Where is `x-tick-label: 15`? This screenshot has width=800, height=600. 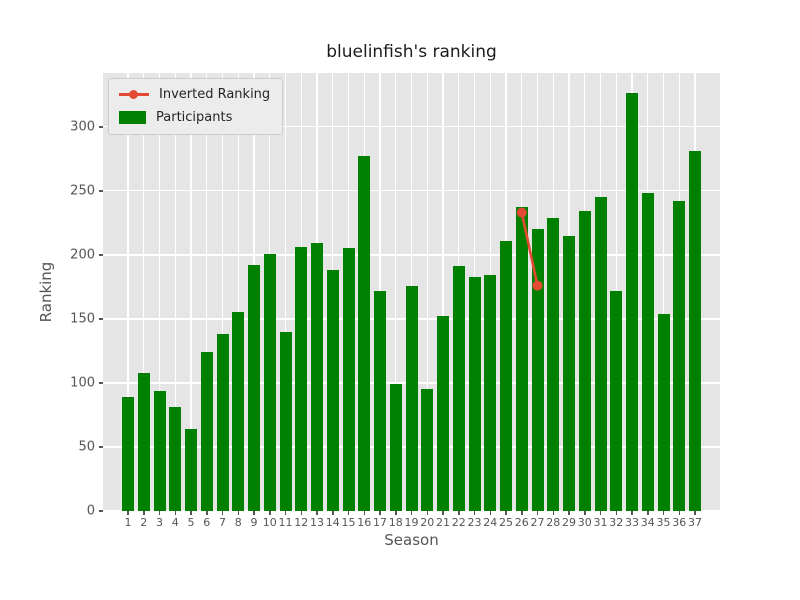
x-tick-label: 15 is located at coordinates (348, 522).